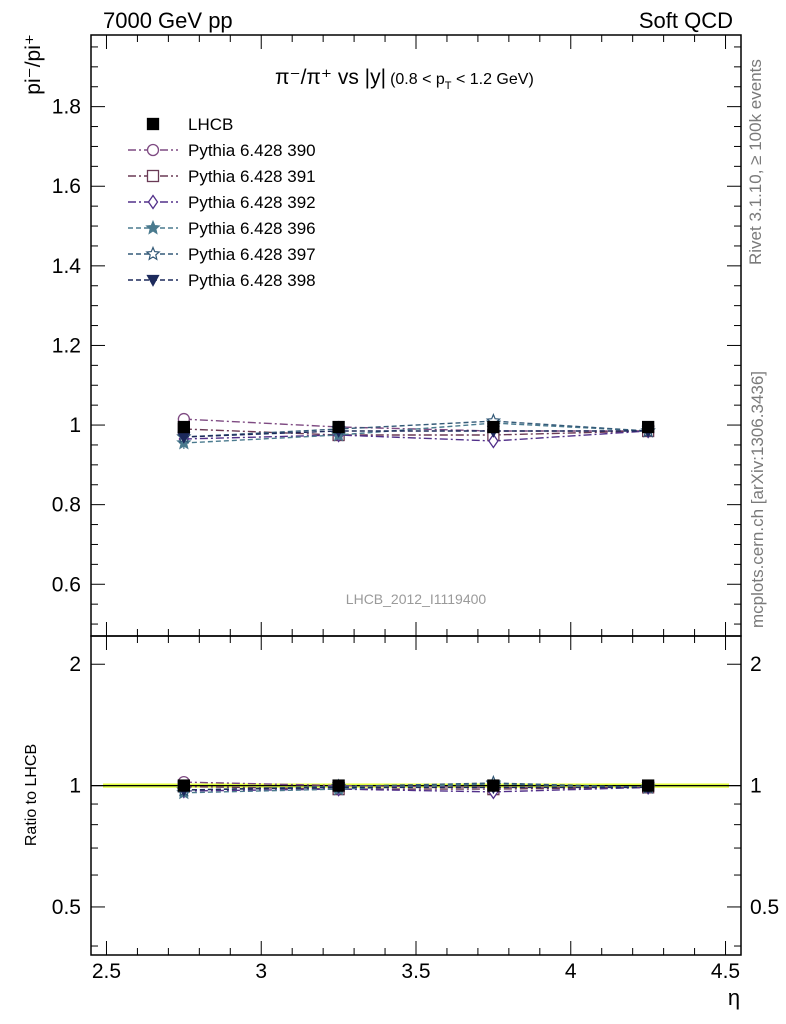  I want to click on legend-entry-4: Pythia 6.428 396, so click(222, 228).